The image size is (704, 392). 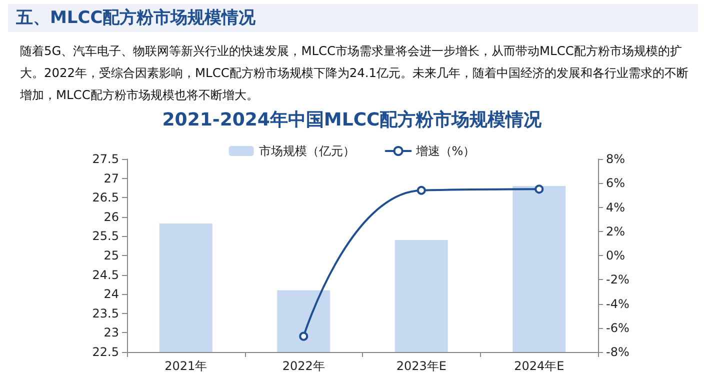 I want to click on y2-tick-label: -8%, so click(x=618, y=352).